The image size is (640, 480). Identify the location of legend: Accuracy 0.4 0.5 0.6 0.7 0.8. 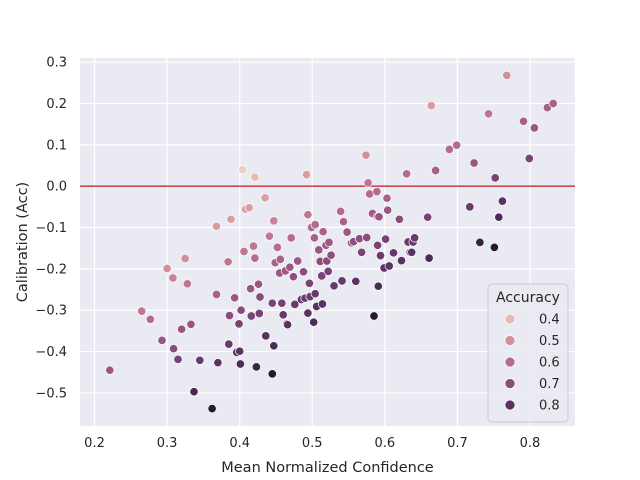
(528, 353).